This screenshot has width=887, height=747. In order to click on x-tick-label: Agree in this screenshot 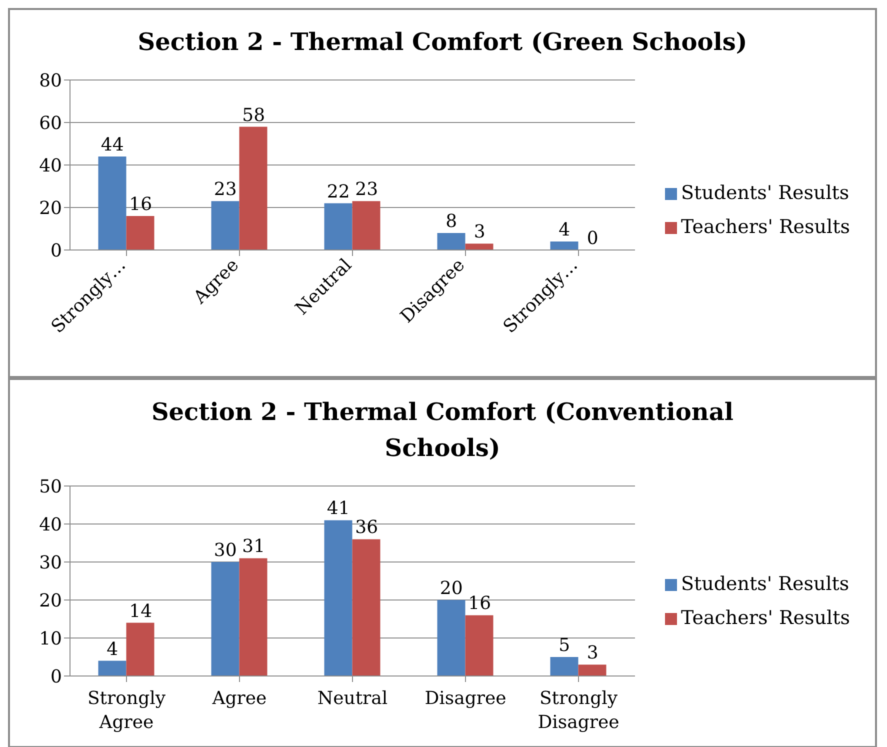, I will do `click(239, 698)`.